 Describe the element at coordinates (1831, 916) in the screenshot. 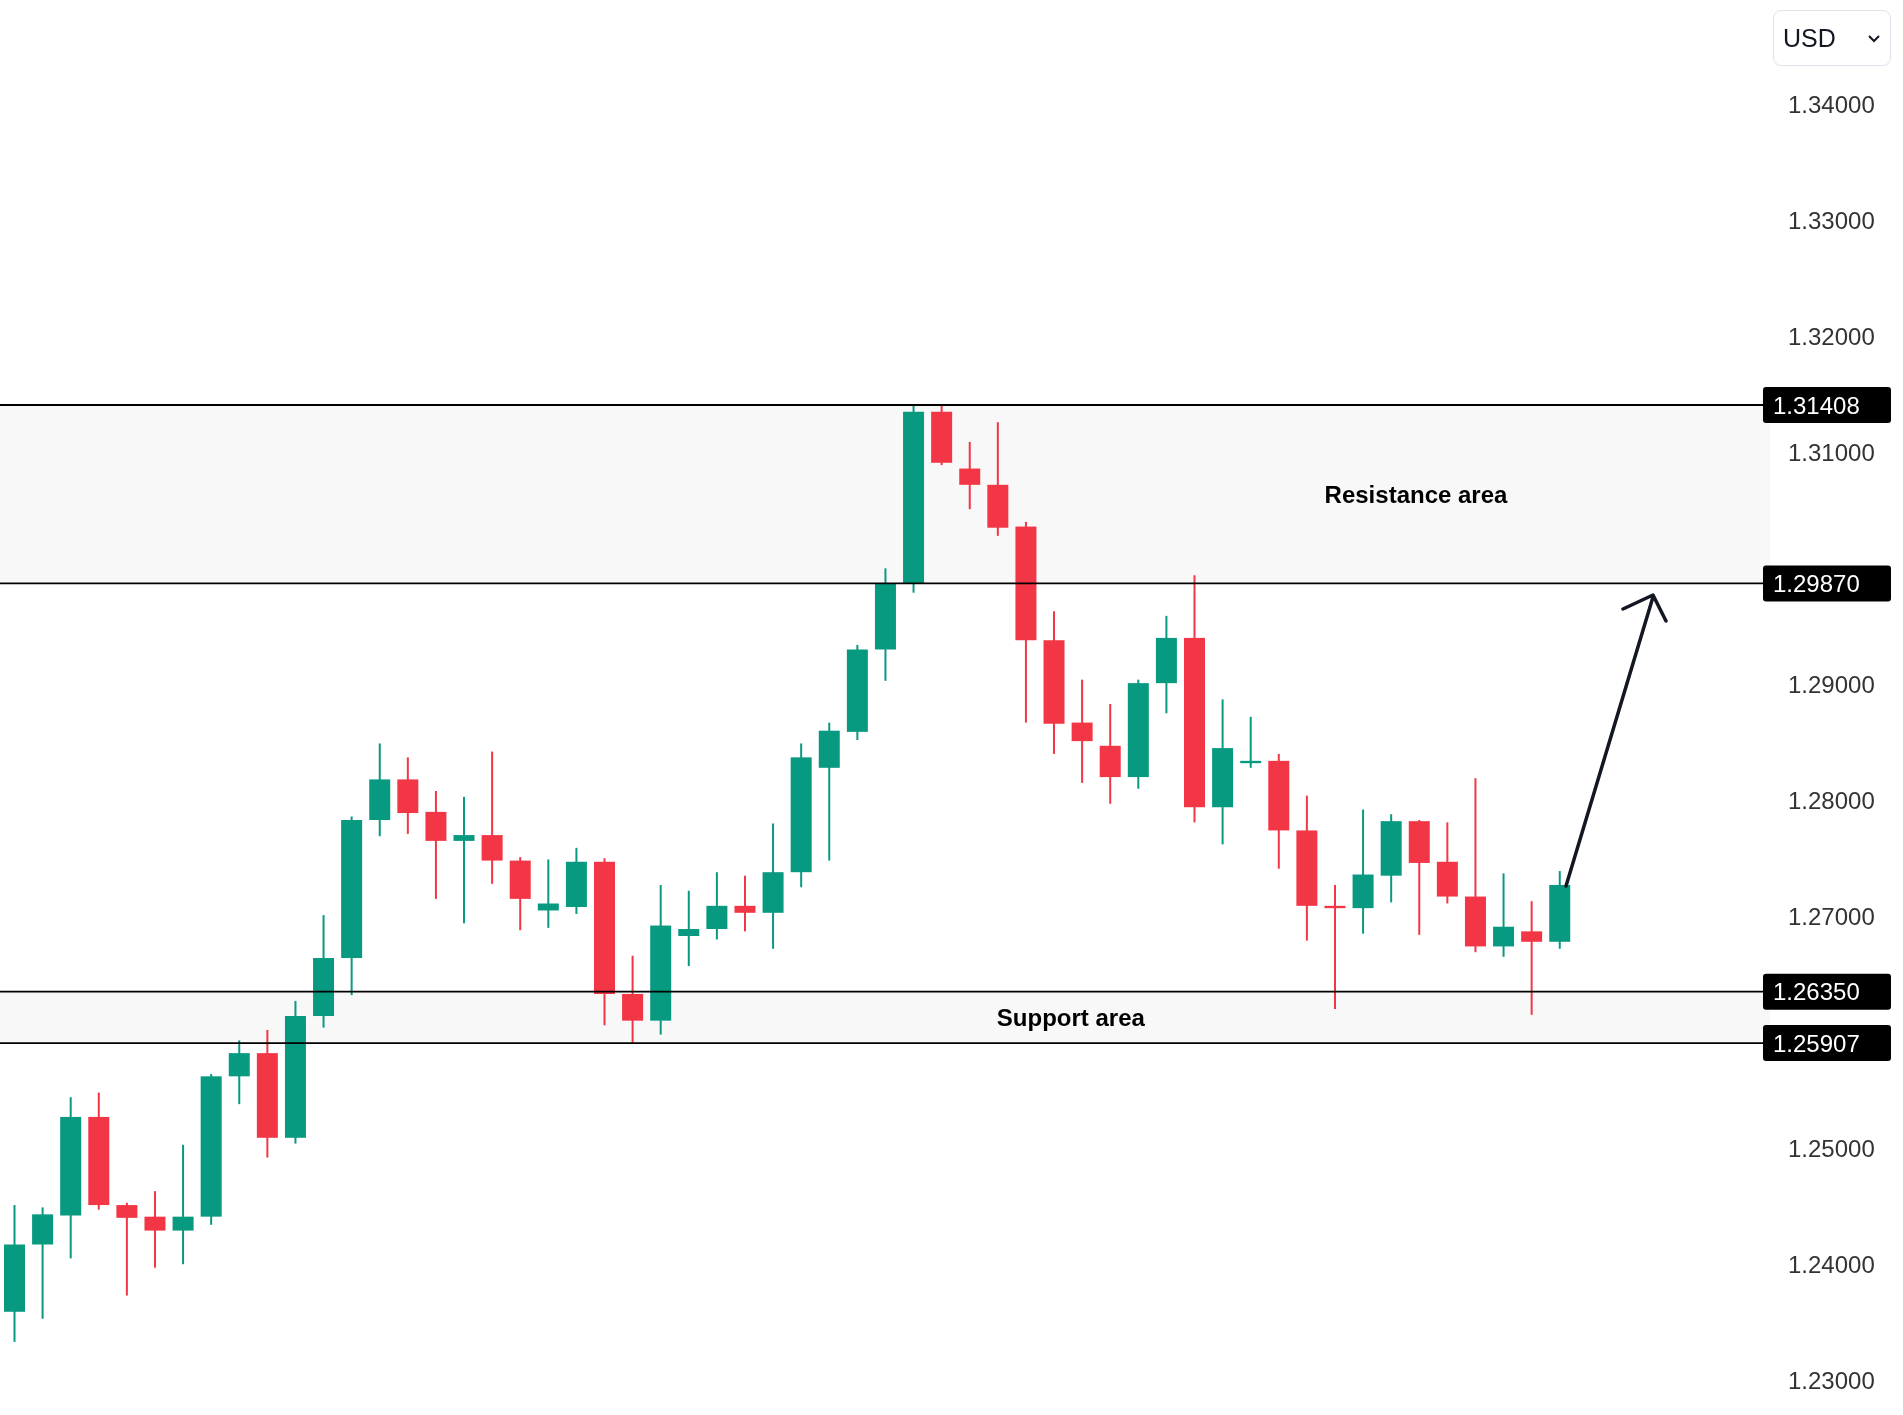

I see `y-tick-label: 1.27000` at that location.